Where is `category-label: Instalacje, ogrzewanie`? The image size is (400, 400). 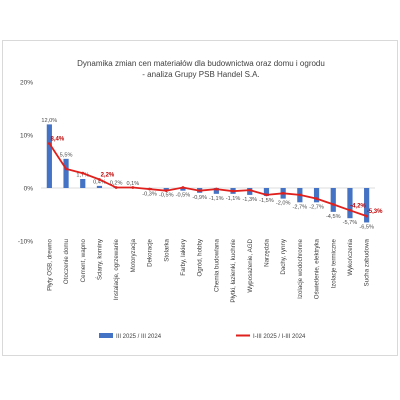
category-label: Instalacje, ogrzewanie is located at coordinates (116, 269).